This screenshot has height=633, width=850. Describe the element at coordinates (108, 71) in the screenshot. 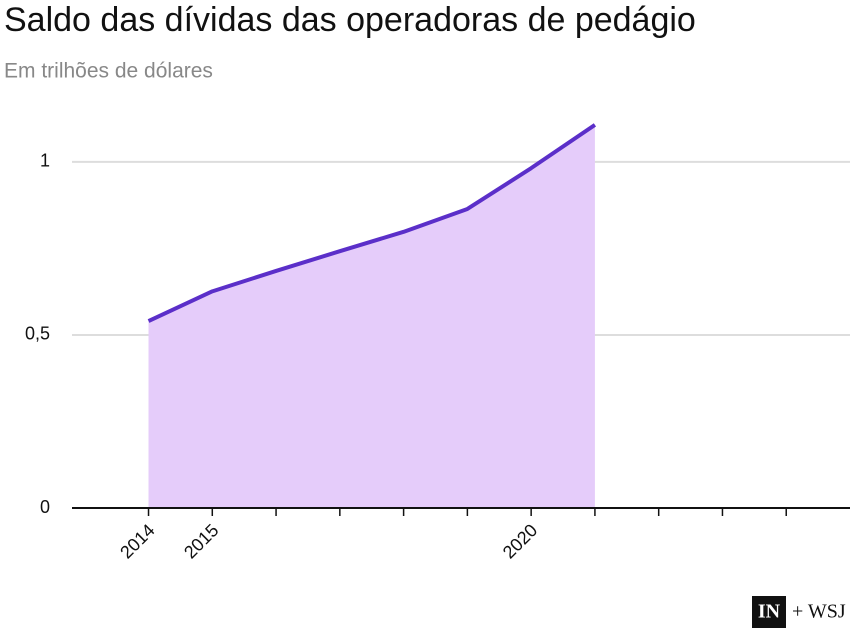

I see `chart-subtitle: Em trilhões de dólares` at that location.